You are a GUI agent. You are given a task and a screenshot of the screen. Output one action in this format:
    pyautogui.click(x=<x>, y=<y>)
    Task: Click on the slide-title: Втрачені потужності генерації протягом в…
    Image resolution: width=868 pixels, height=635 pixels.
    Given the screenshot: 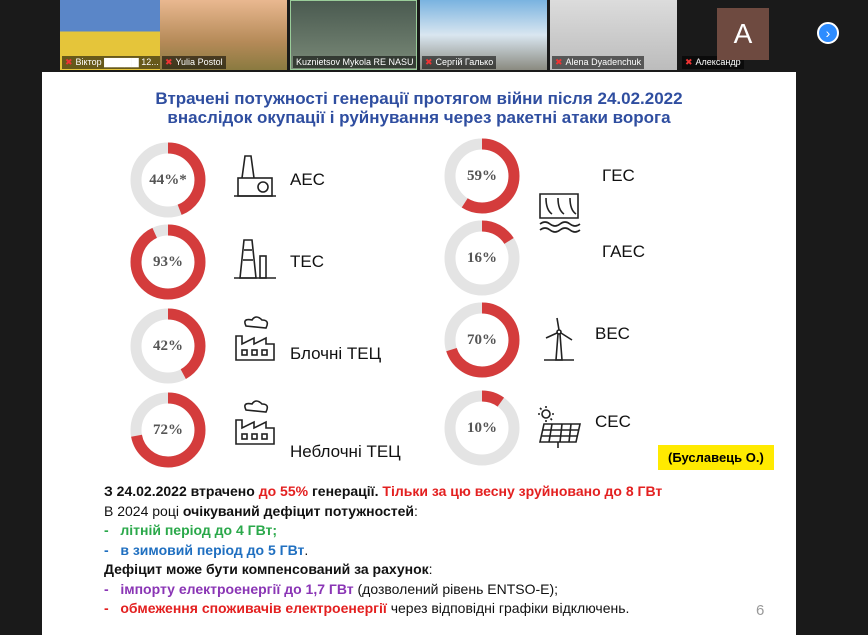 What is the action you would take?
    pyautogui.click(x=419, y=108)
    